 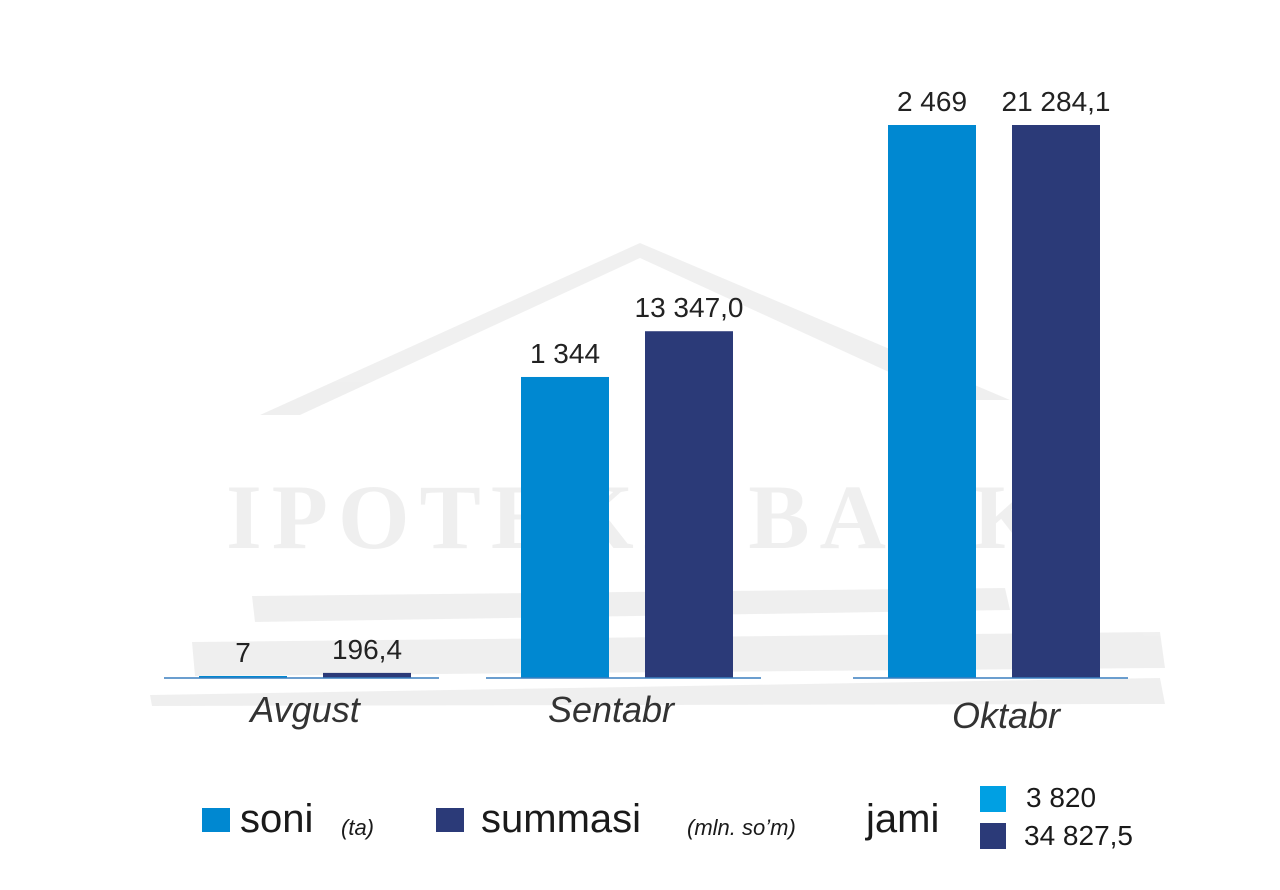 What do you see at coordinates (612, 709) in the screenshot?
I see `category-label-sentabr: Sentabr` at bounding box center [612, 709].